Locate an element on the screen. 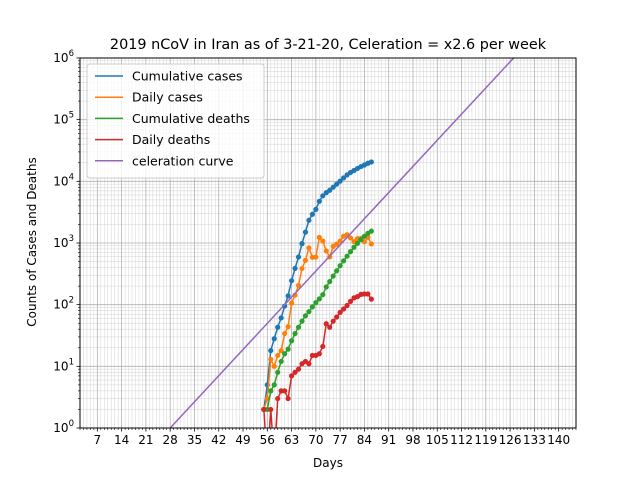 Image resolution: width=640 pixels, height=480 pixels. x-tick-label: 77 is located at coordinates (339, 440).